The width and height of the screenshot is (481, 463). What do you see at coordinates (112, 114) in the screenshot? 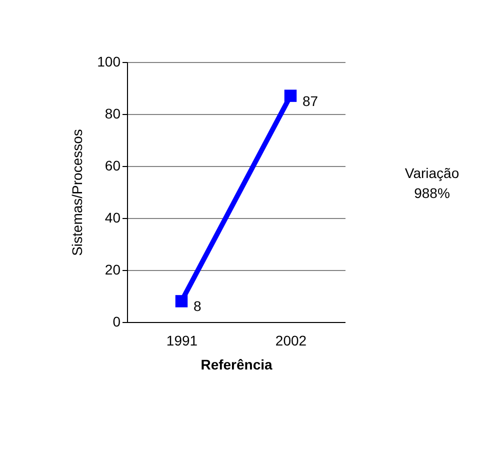
I see `y-tick-label: 80` at bounding box center [112, 114].